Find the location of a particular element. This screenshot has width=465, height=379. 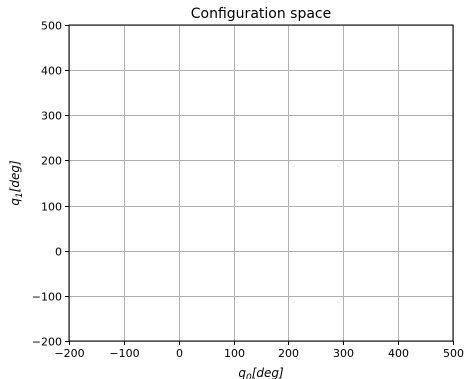

y-tick-label: −100 is located at coordinates (47, 297).